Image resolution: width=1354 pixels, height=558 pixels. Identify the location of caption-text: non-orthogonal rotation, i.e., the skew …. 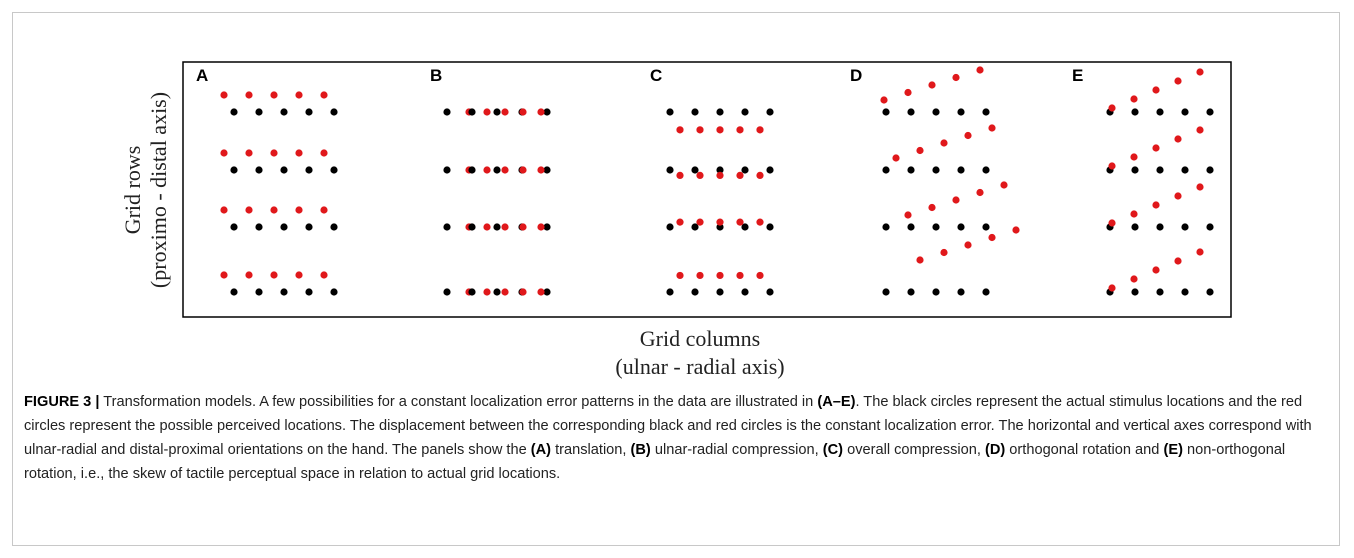
(655, 462).